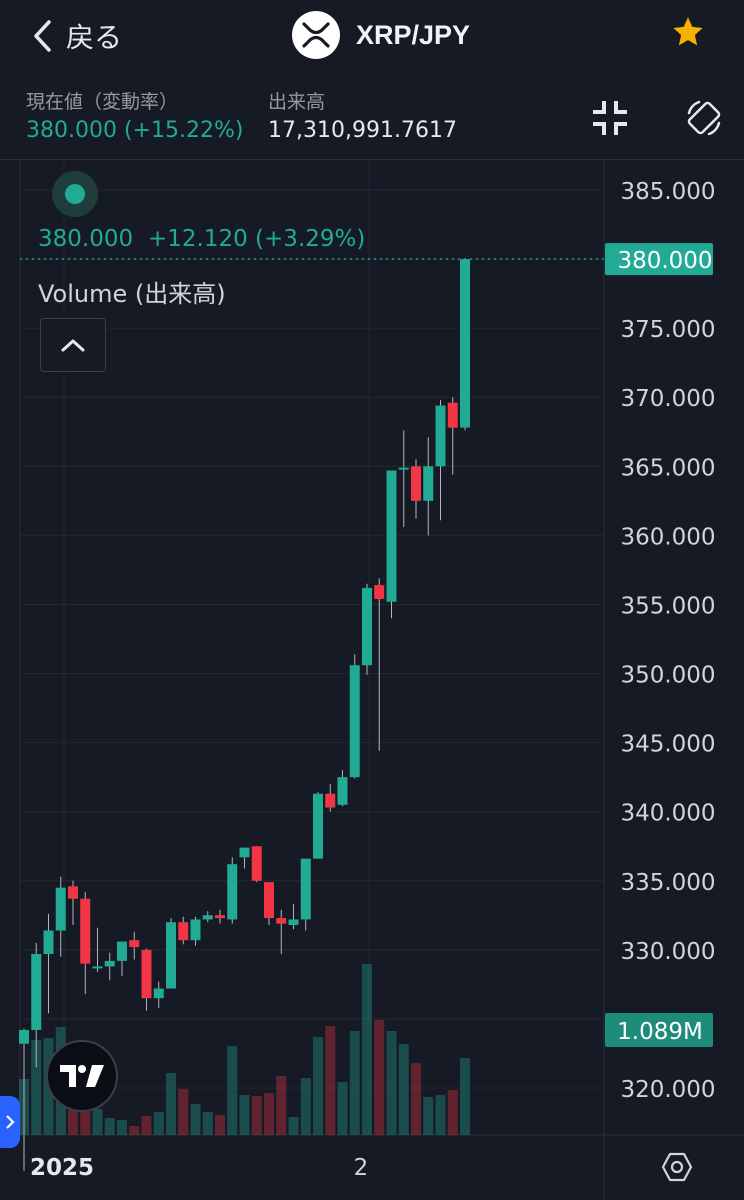  What do you see at coordinates (73, 345) in the screenshot?
I see `collapse-indicators-button` at bounding box center [73, 345].